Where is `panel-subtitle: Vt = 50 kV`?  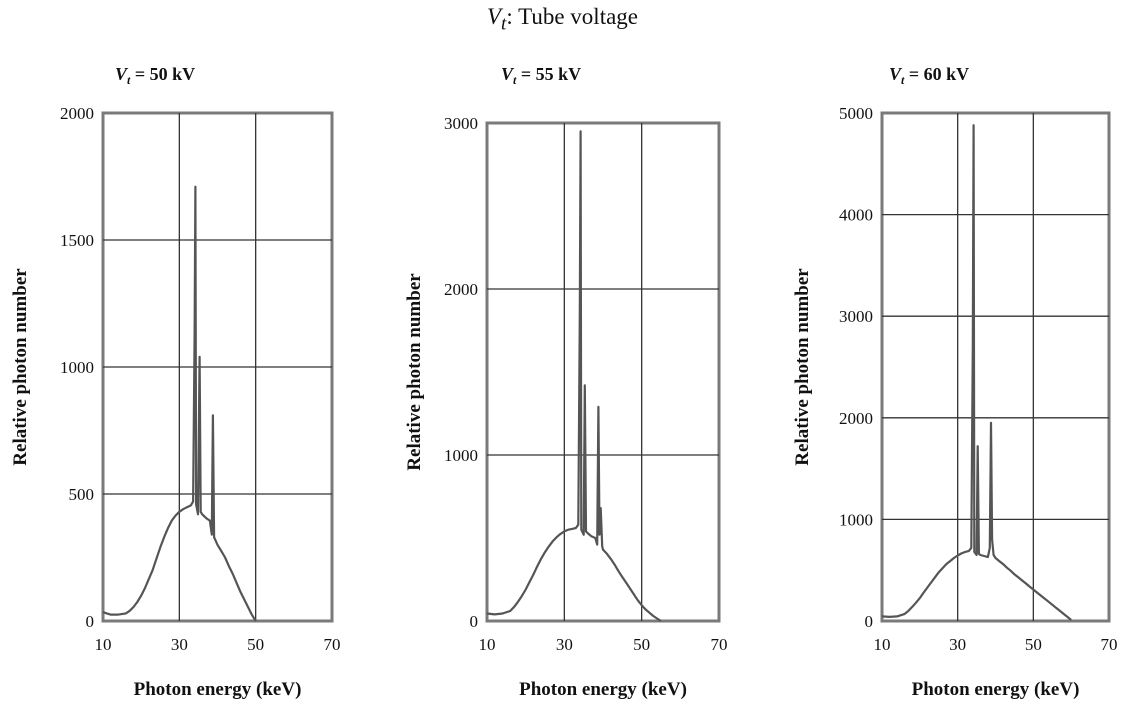 panel-subtitle: Vt = 50 kV is located at coordinates (155, 75).